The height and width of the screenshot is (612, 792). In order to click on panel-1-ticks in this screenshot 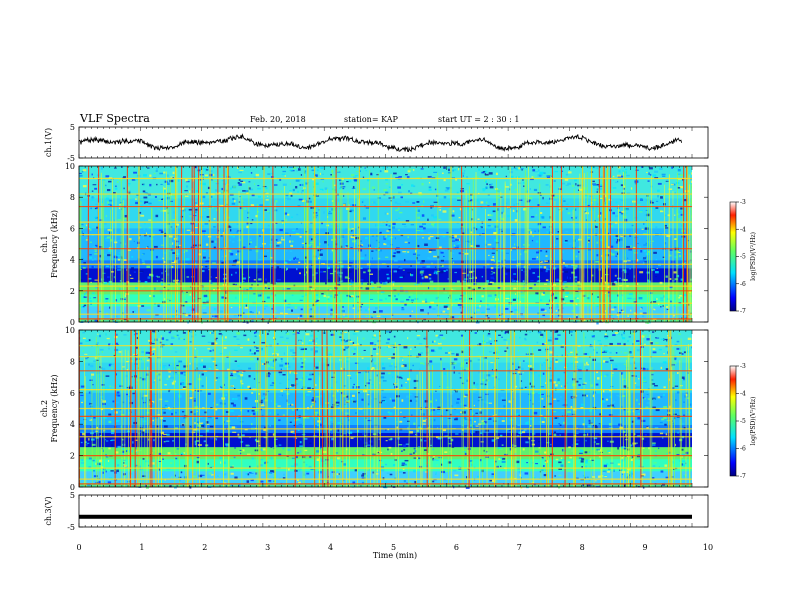, I will do `click(385, 142)`.